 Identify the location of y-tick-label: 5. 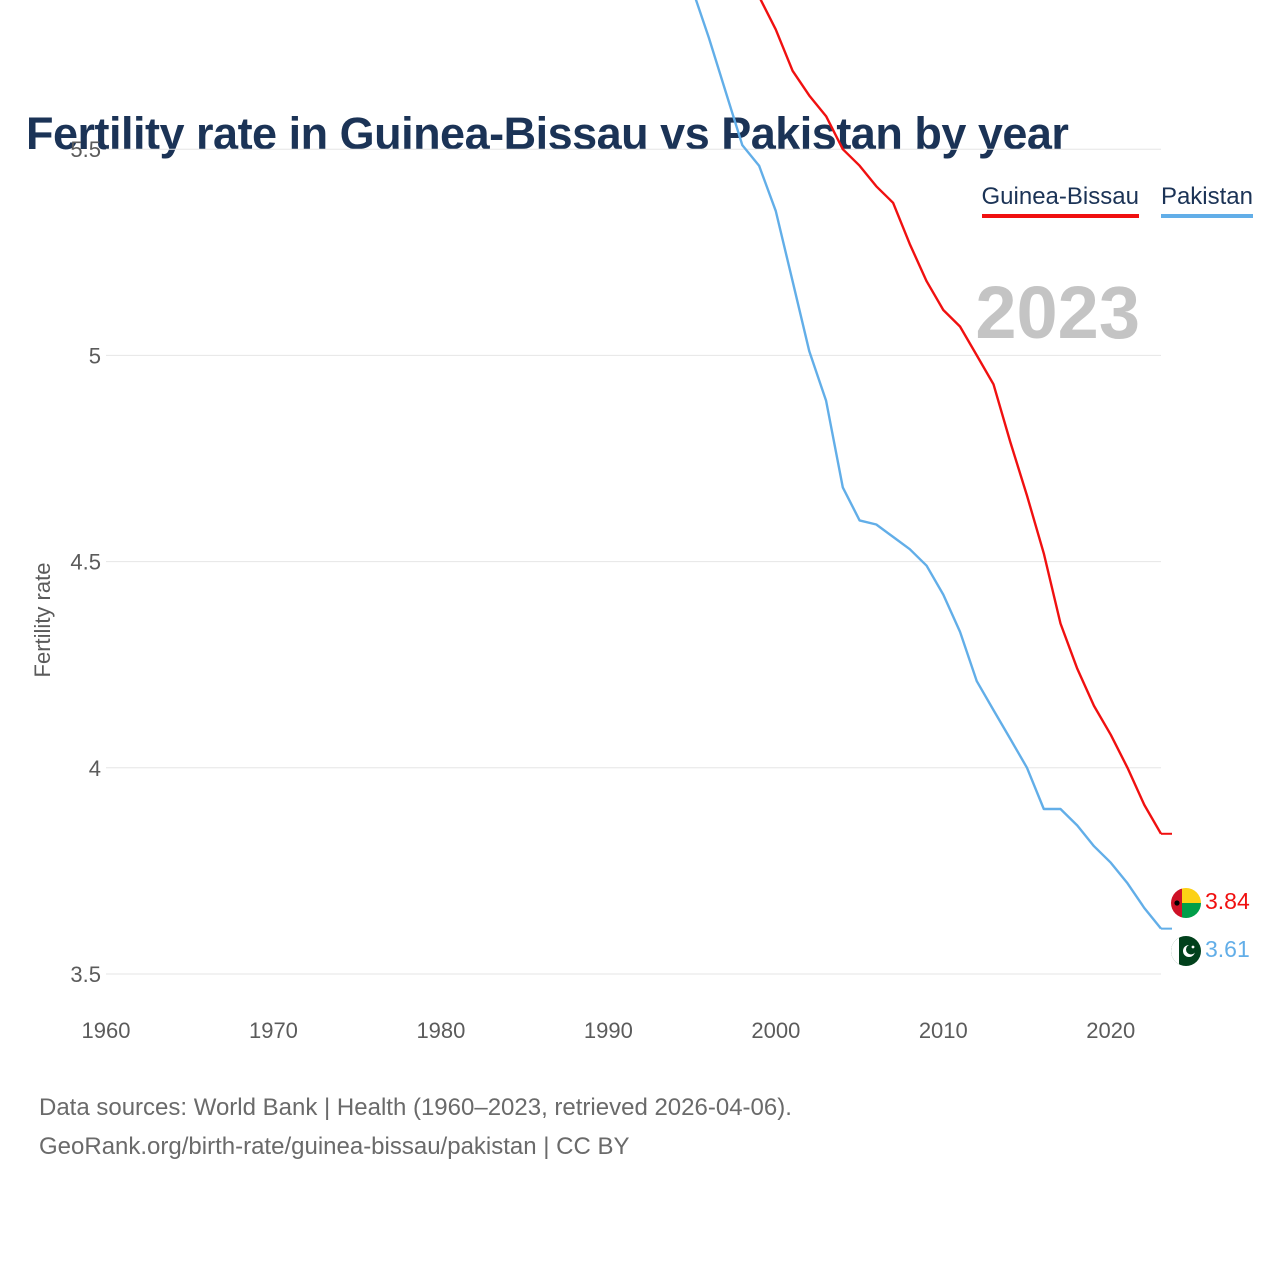
(95, 355).